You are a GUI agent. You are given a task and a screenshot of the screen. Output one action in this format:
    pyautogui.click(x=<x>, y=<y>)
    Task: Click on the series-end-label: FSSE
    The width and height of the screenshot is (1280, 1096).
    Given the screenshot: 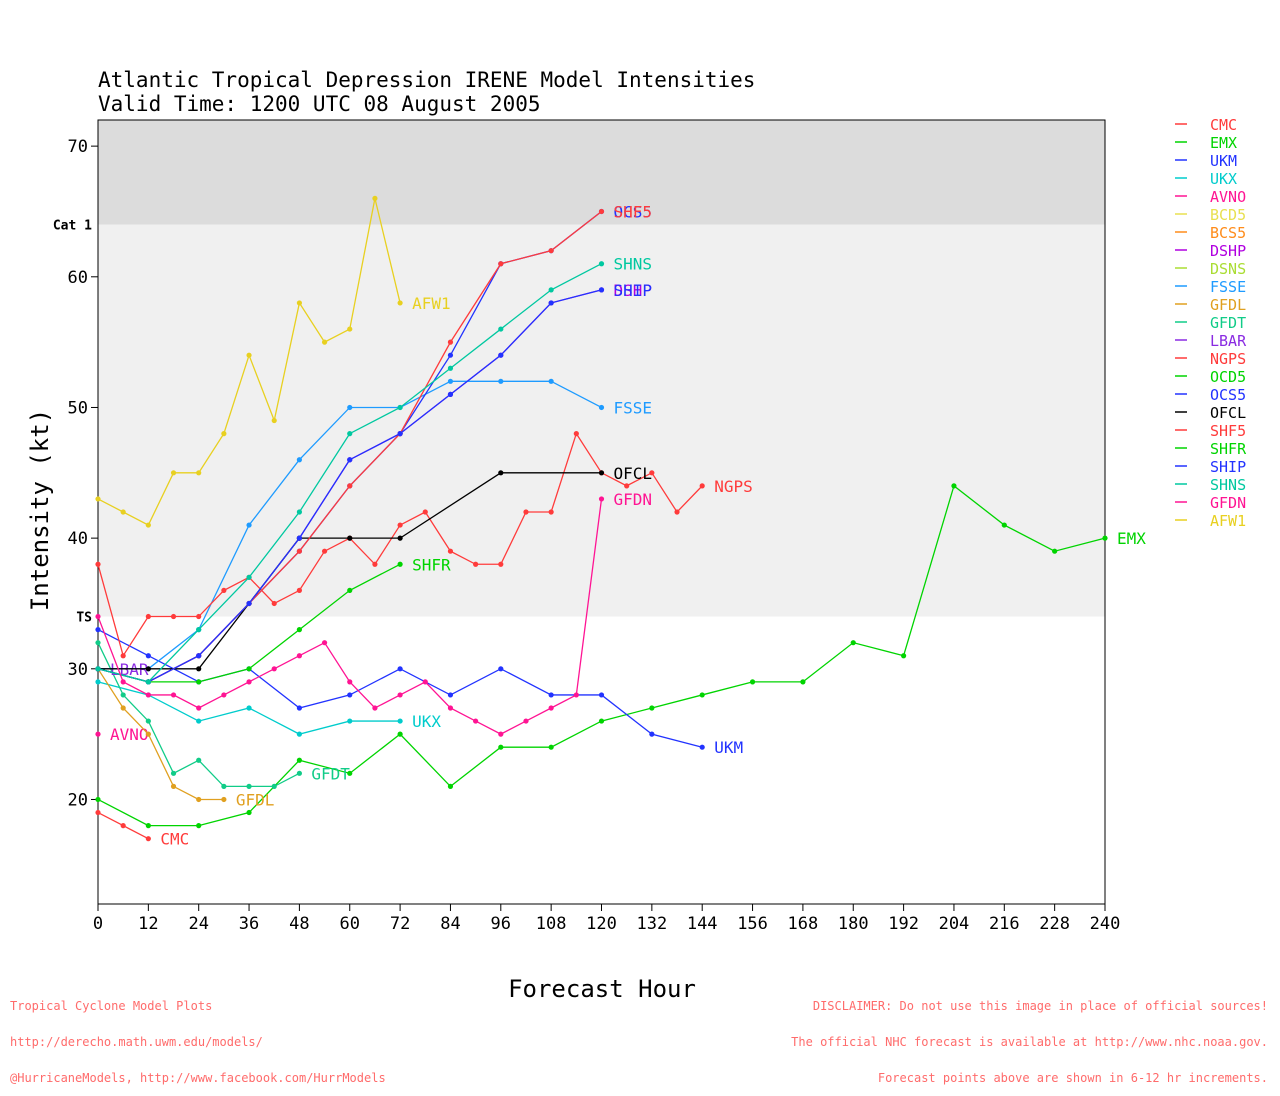 What is the action you would take?
    pyautogui.click(x=633, y=407)
    